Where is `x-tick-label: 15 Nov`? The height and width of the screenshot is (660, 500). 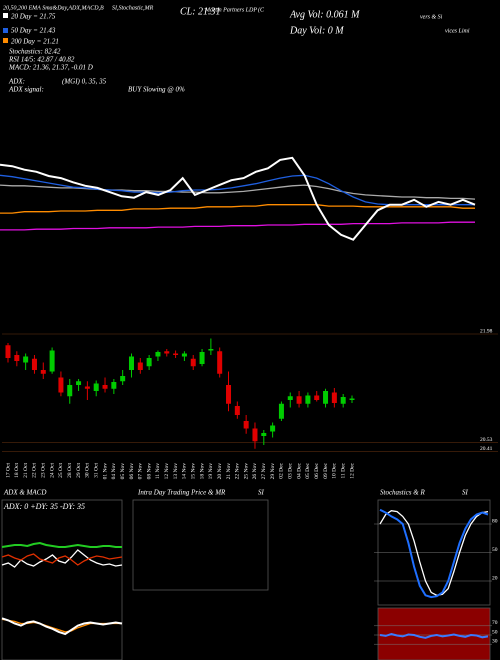 x-tick-label: 15 Nov is located at coordinates (193, 471).